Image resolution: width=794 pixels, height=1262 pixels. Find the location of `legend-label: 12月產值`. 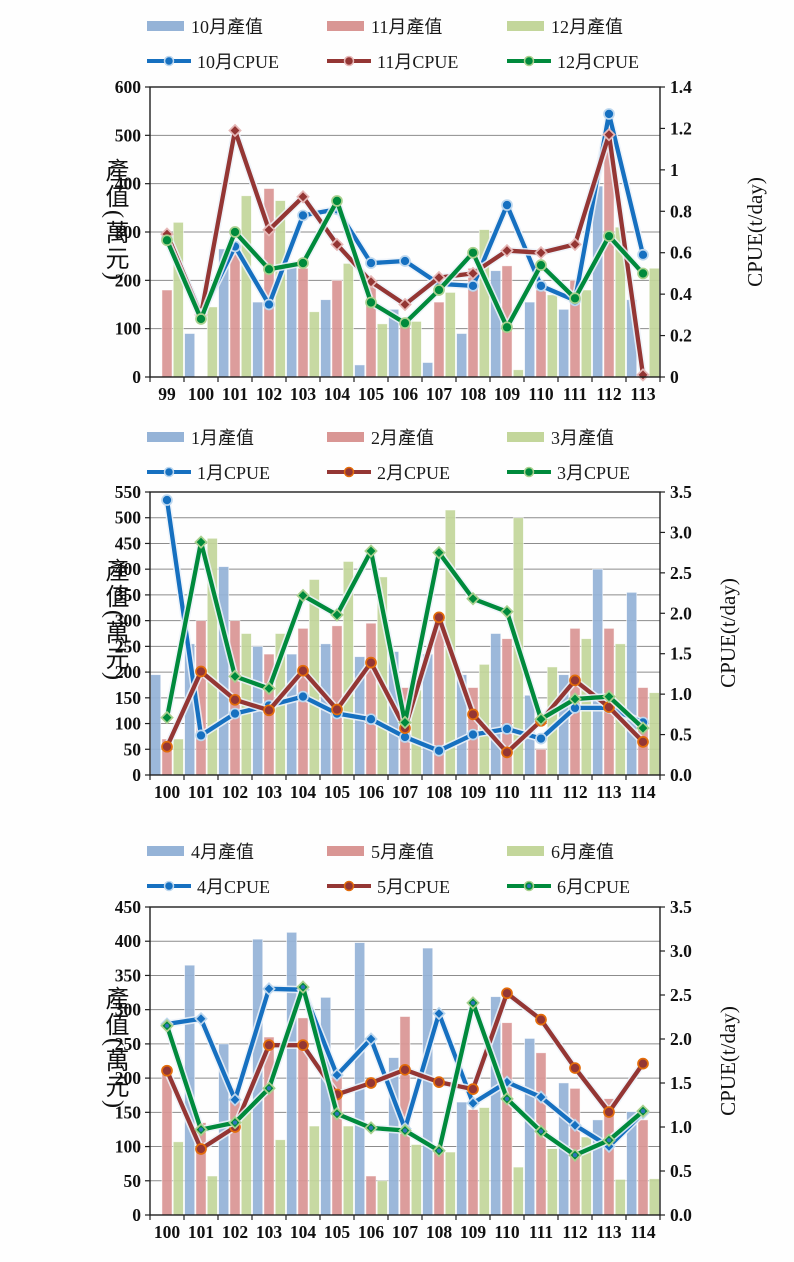

legend-label: 12月產值 is located at coordinates (587, 27).